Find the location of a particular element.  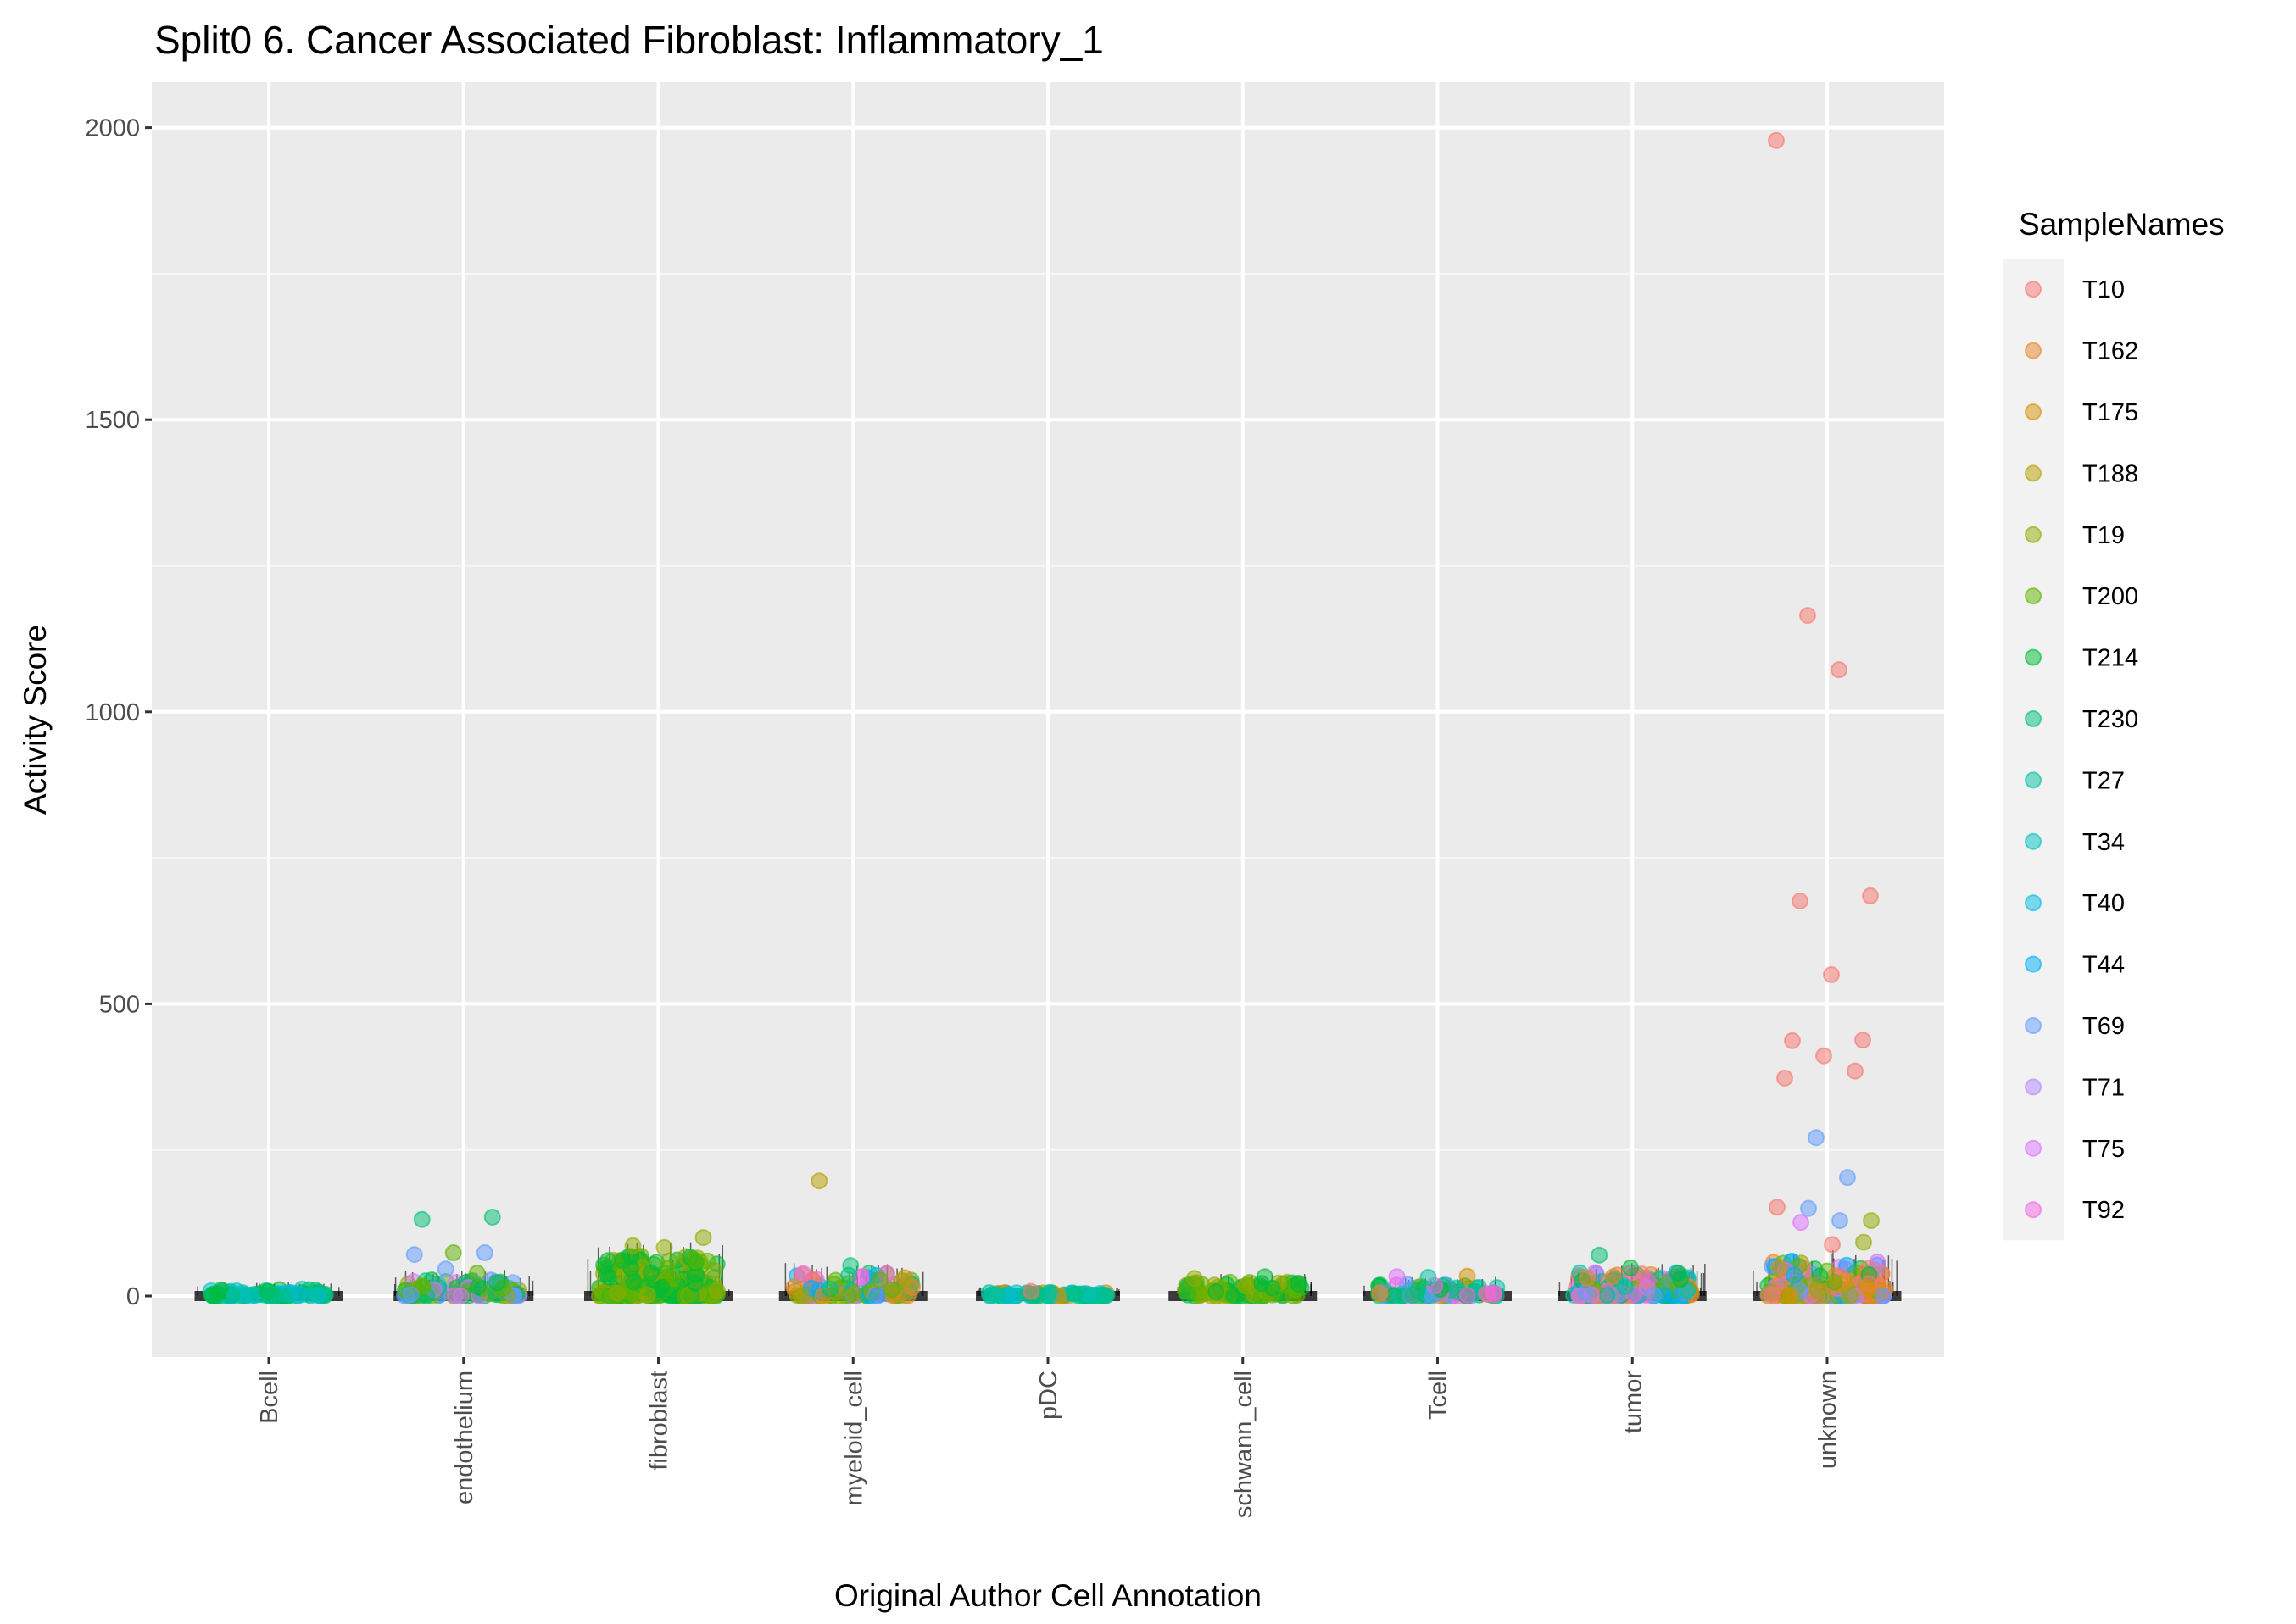

legend-label: T75 is located at coordinates (2103, 1149).